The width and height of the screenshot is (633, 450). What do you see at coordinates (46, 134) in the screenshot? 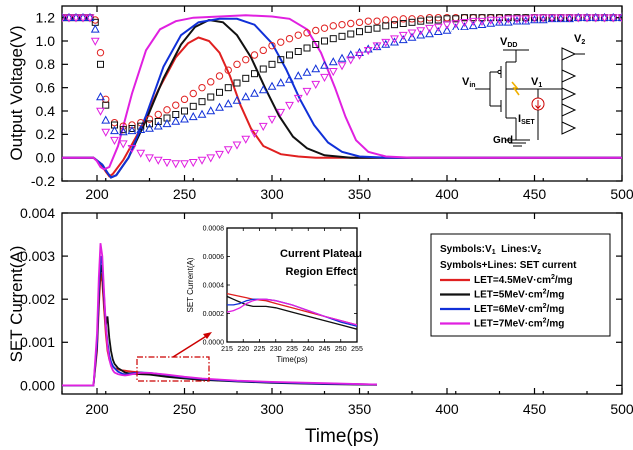
I see `ytick-label: 0.2` at bounding box center [46, 134].